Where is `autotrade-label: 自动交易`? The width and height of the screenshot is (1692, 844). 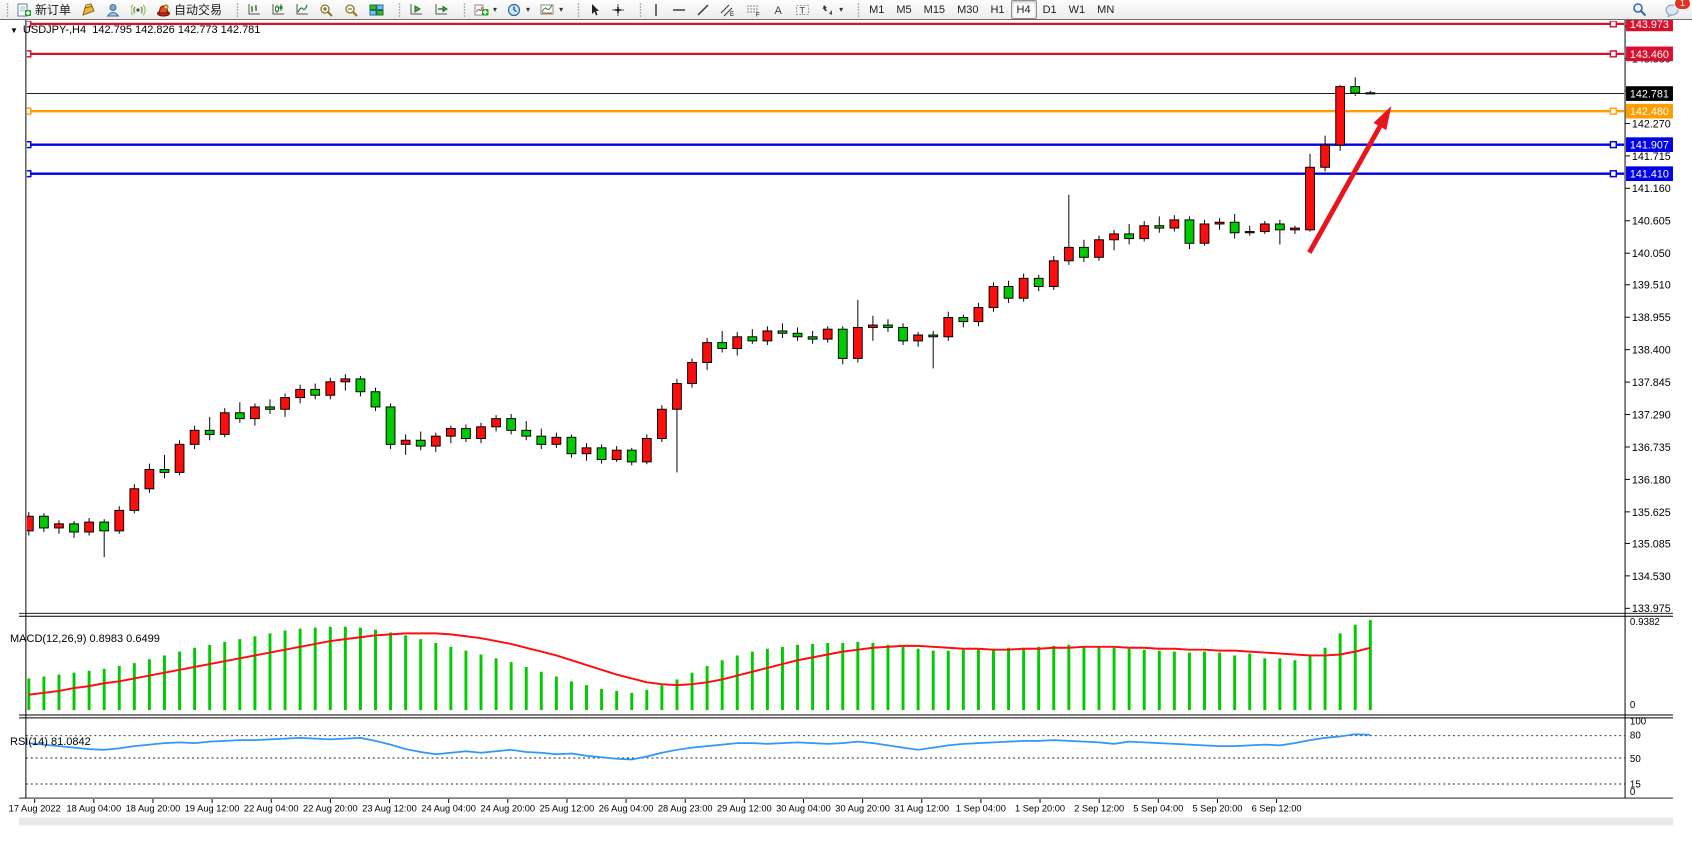 autotrade-label: 自动交易 is located at coordinates (198, 10).